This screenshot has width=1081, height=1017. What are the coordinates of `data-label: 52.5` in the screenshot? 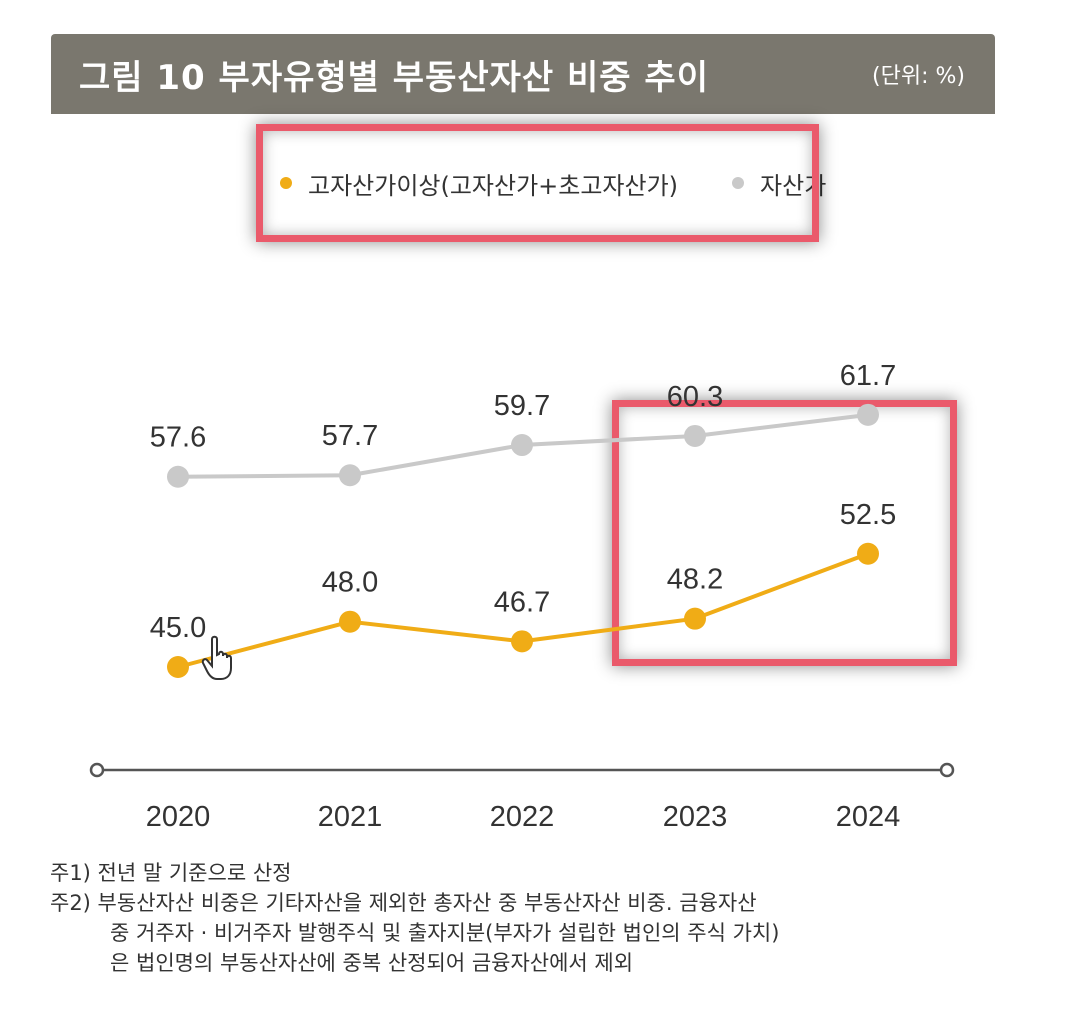 It's located at (868, 515).